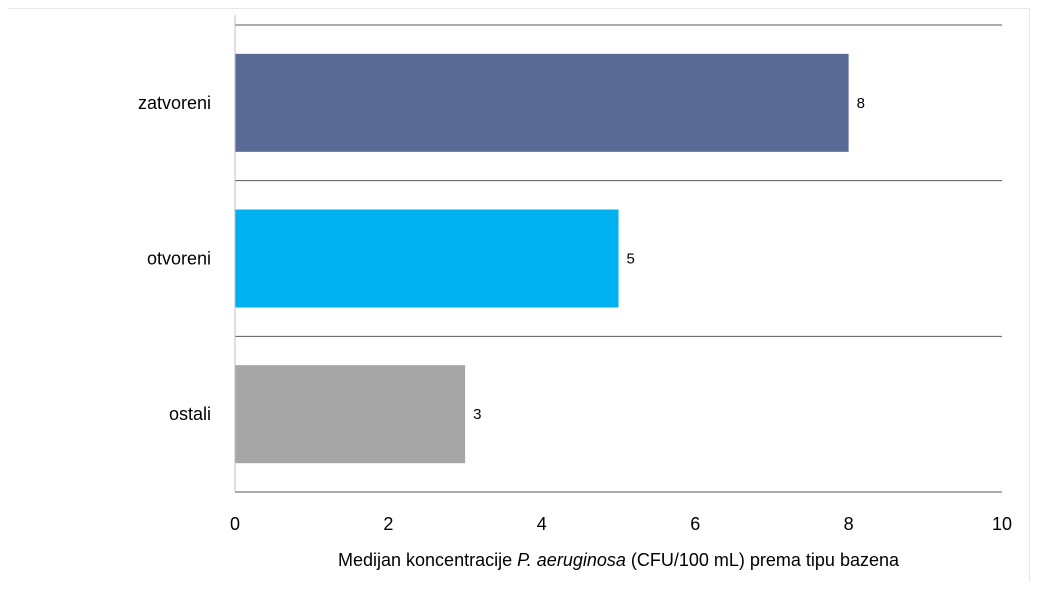  I want to click on x-tick-label: 8, so click(849, 524).